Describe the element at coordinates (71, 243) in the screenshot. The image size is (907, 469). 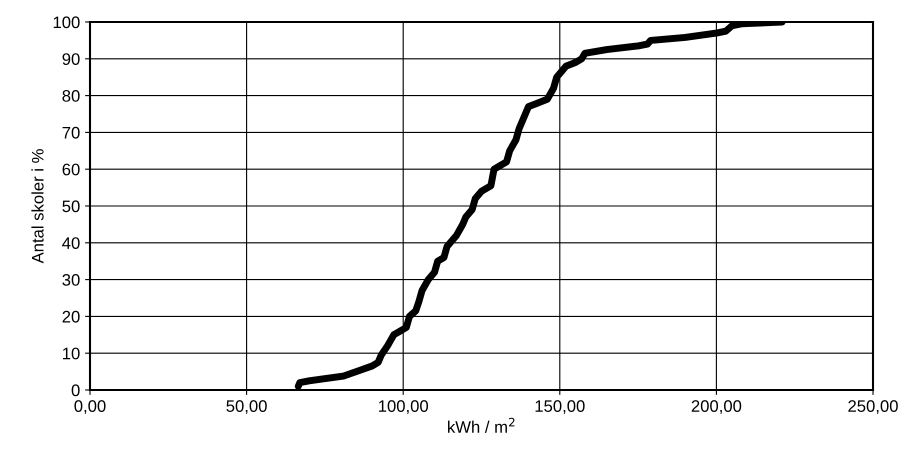
I see `y-tick-label: 40` at that location.